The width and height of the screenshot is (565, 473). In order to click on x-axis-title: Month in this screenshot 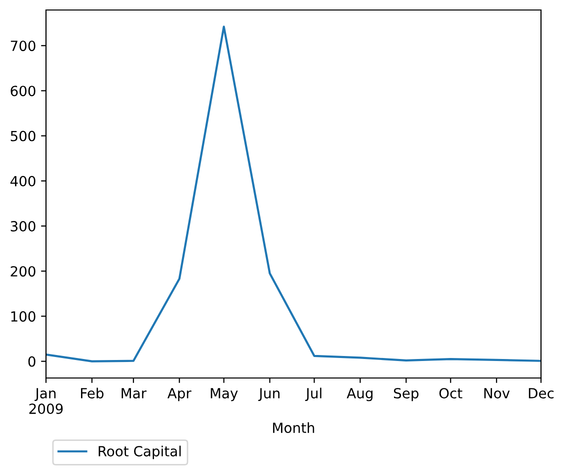, I will do `click(293, 428)`.